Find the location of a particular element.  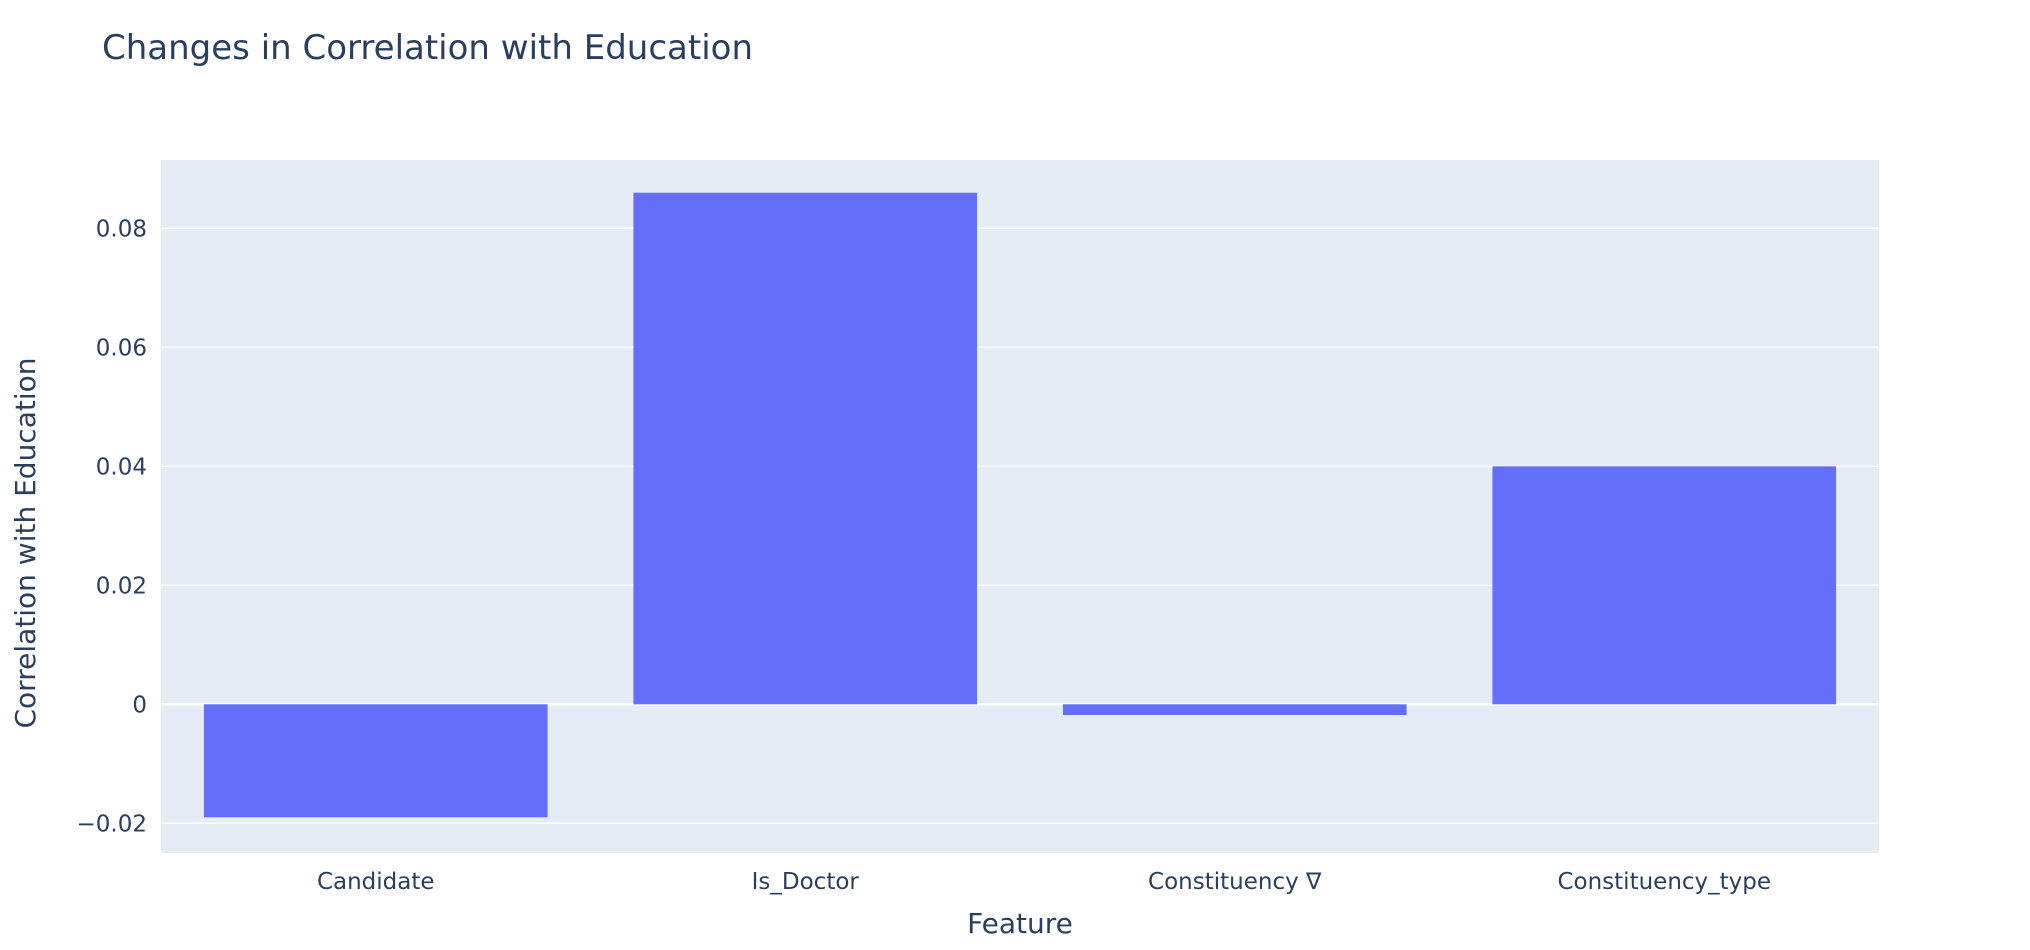

x-tick-label: Is_Doctor is located at coordinates (806, 882).